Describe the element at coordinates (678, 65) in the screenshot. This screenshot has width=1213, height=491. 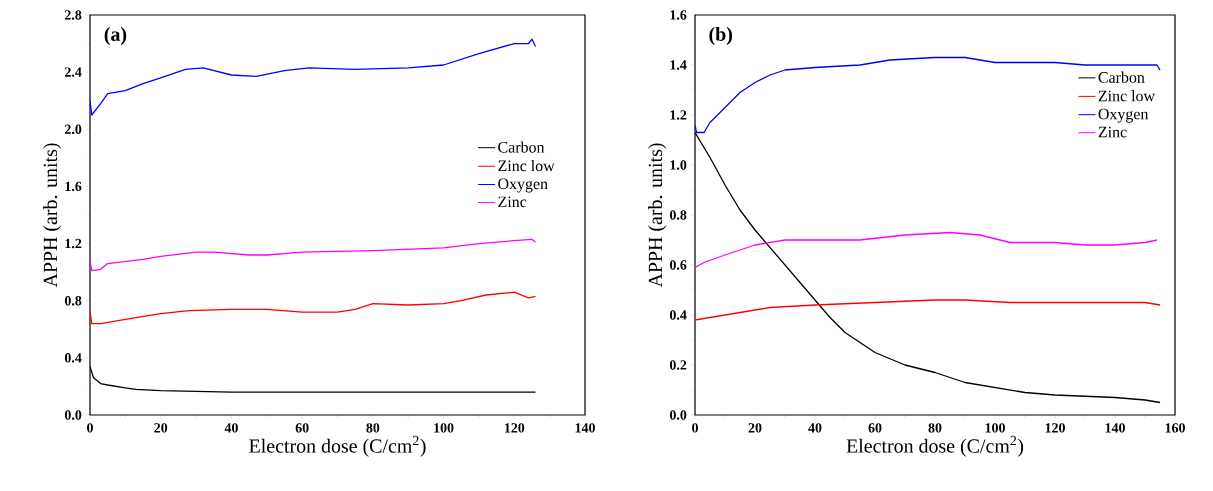
I see `y-tick-label: 1.4` at that location.